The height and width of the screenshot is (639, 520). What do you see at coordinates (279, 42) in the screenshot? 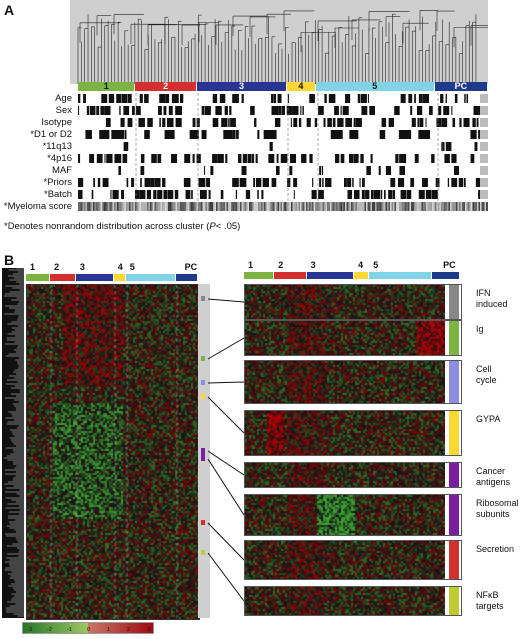
I see `dendrogram-panel` at bounding box center [279, 42].